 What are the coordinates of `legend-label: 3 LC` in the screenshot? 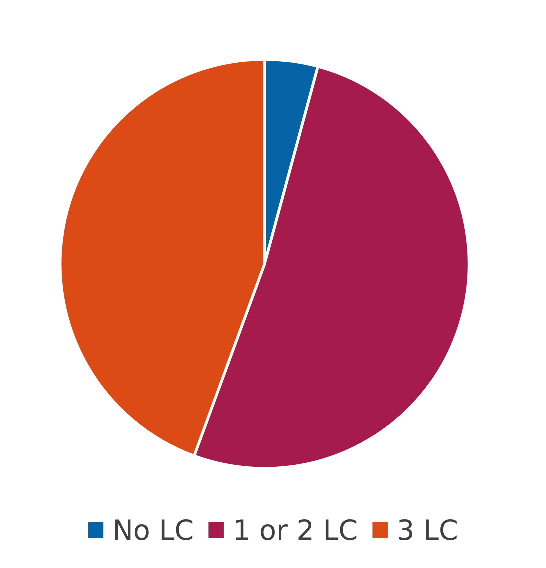 It's located at (428, 529).